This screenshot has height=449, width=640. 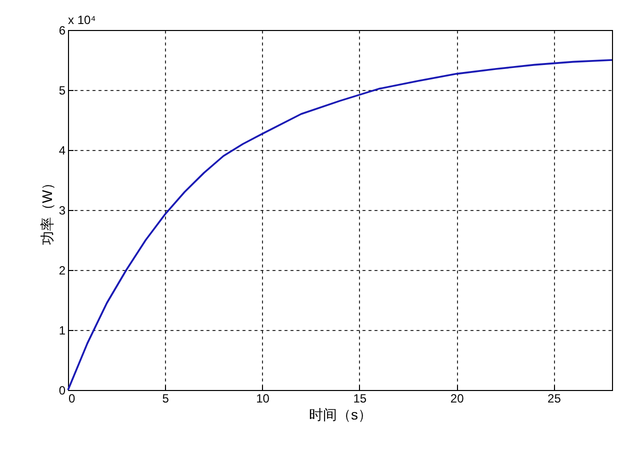 I want to click on x-tick-label: 0, so click(x=72, y=399).